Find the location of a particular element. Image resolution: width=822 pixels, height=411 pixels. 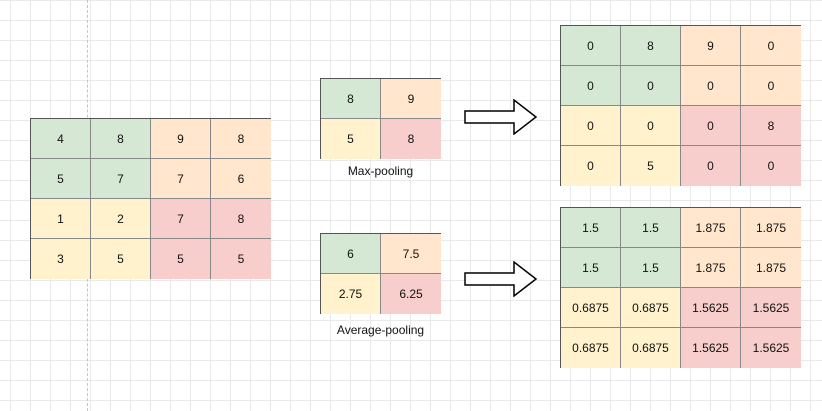

max-pooling-caption: Max-pooling is located at coordinates (380, 171).